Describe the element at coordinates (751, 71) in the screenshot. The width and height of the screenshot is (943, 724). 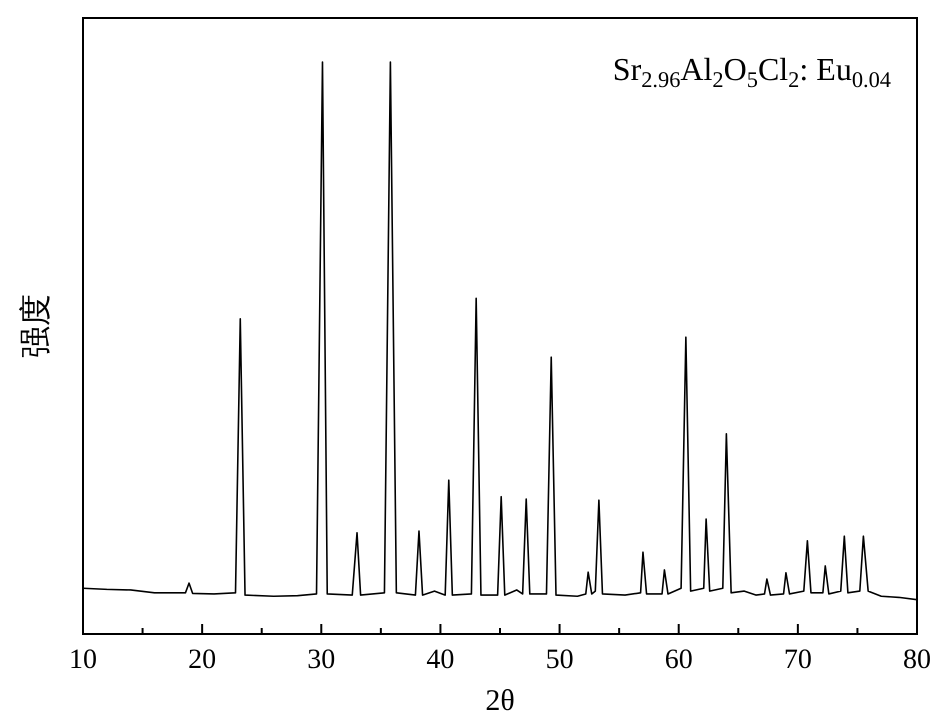
I see `text: Sr$_{2.96}$Al$_{2}$O$_{5}$Cl$_{2}$: Eu$_{0.04}$` at that location.